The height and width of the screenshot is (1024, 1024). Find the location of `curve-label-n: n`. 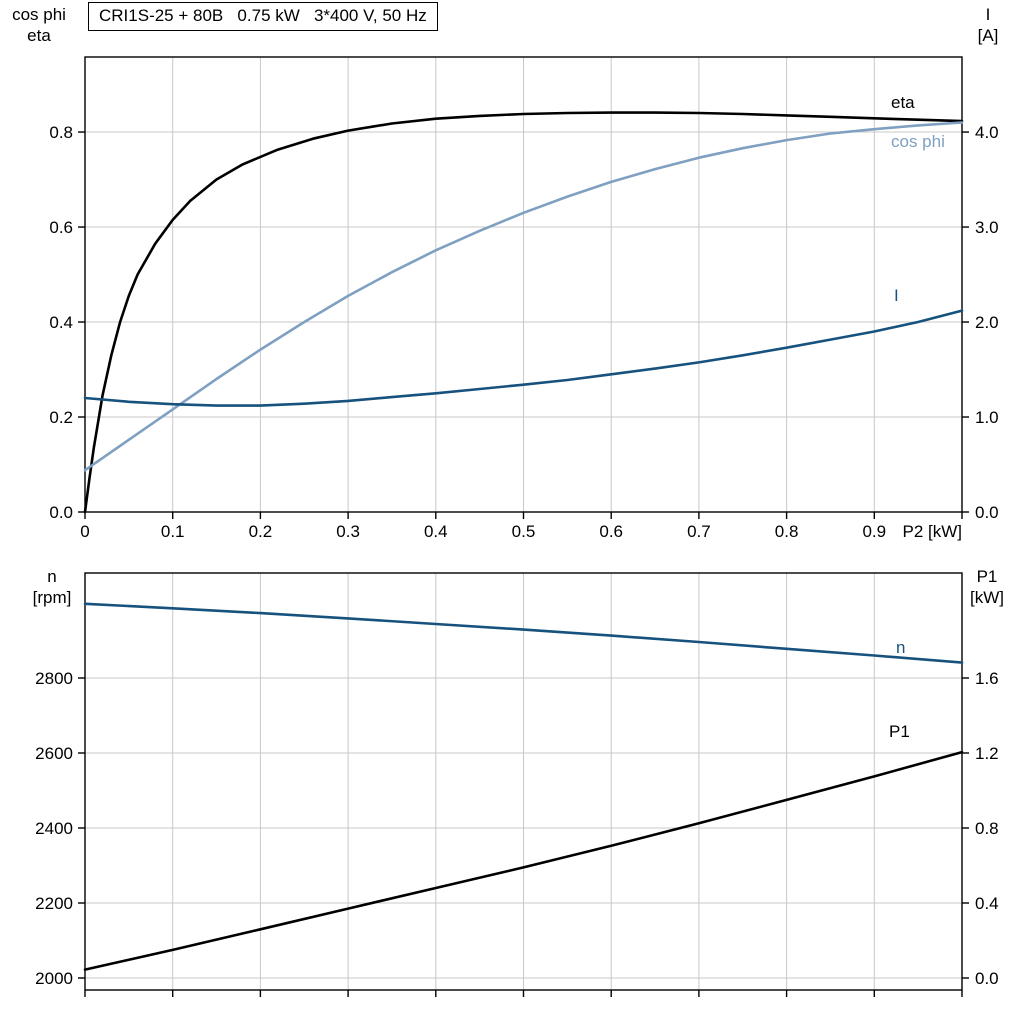

curve-label-n: n is located at coordinates (901, 647).